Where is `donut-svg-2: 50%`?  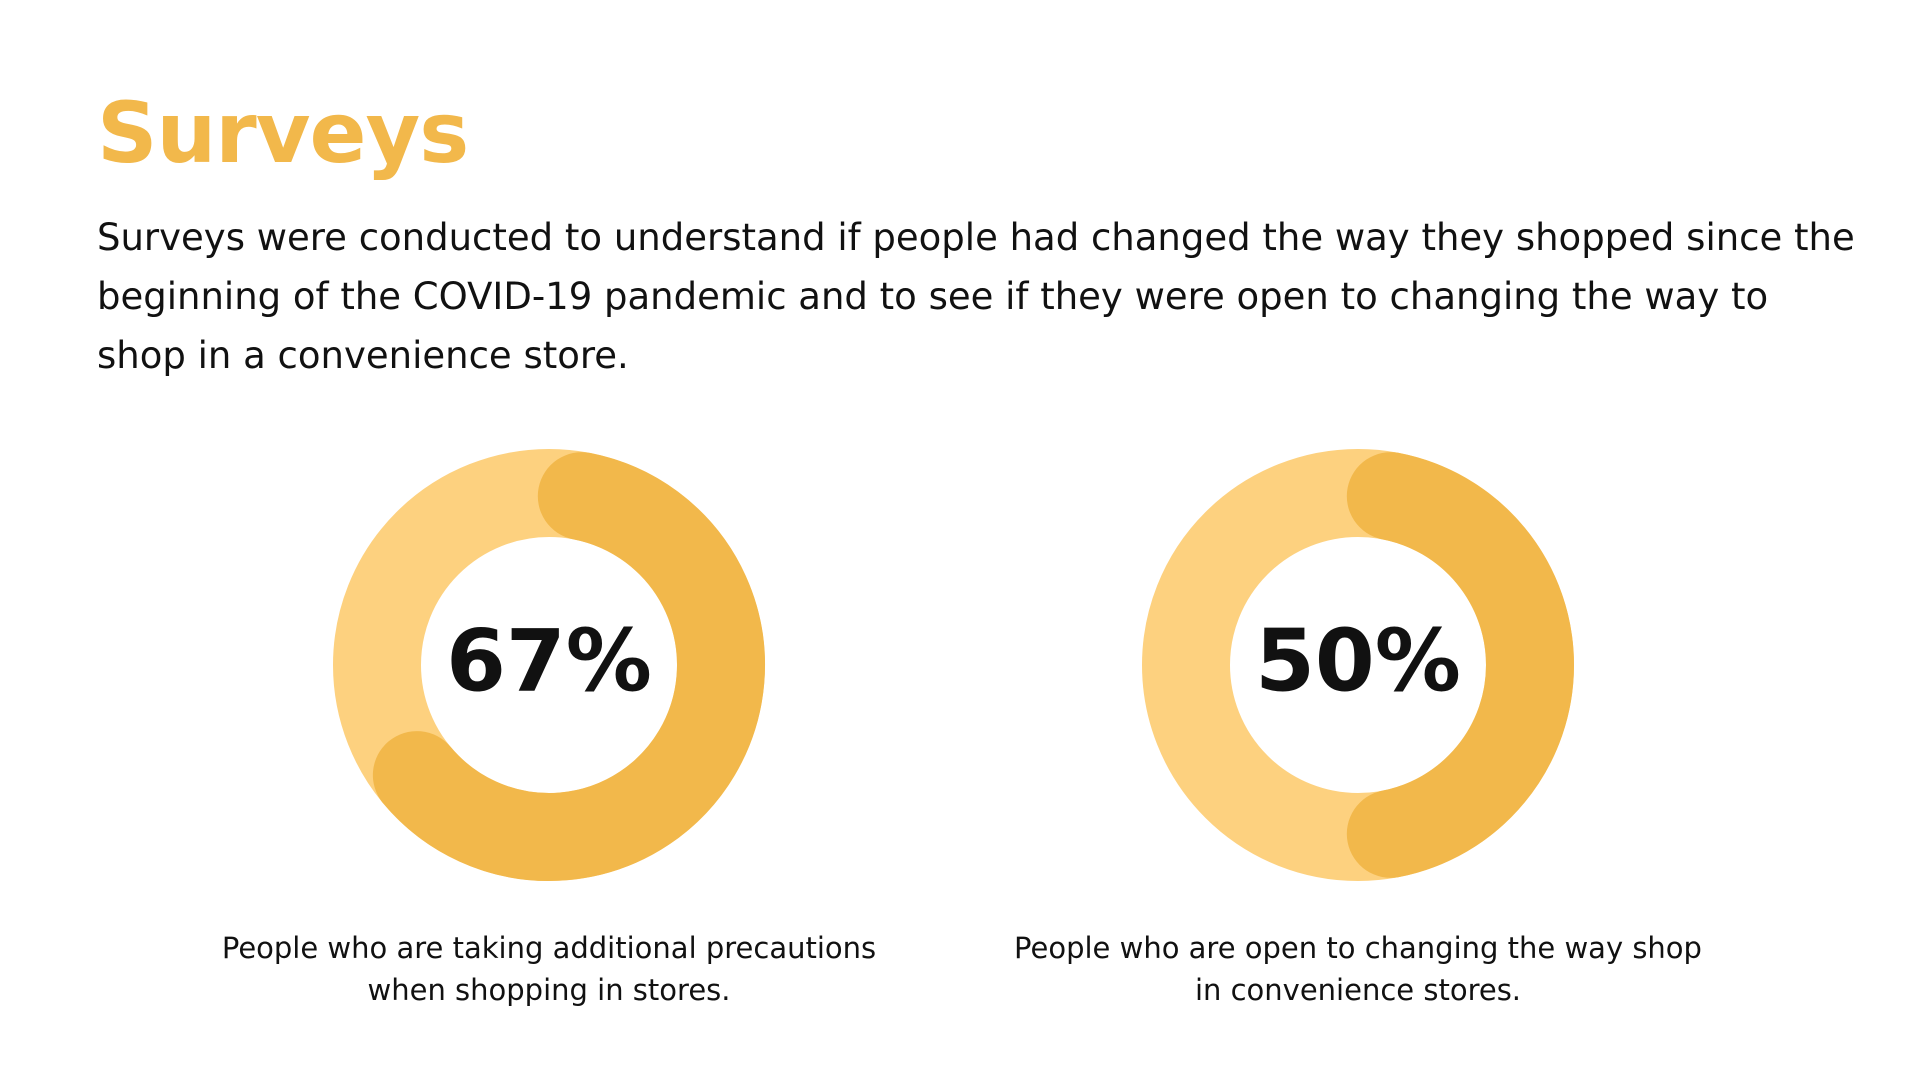
donut-svg-2: 50% is located at coordinates (1358, 665).